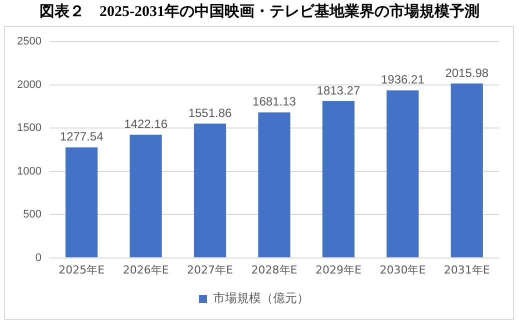 The image size is (519, 325). What do you see at coordinates (29, 128) in the screenshot?
I see `y-tick-label: 1500` at bounding box center [29, 128].